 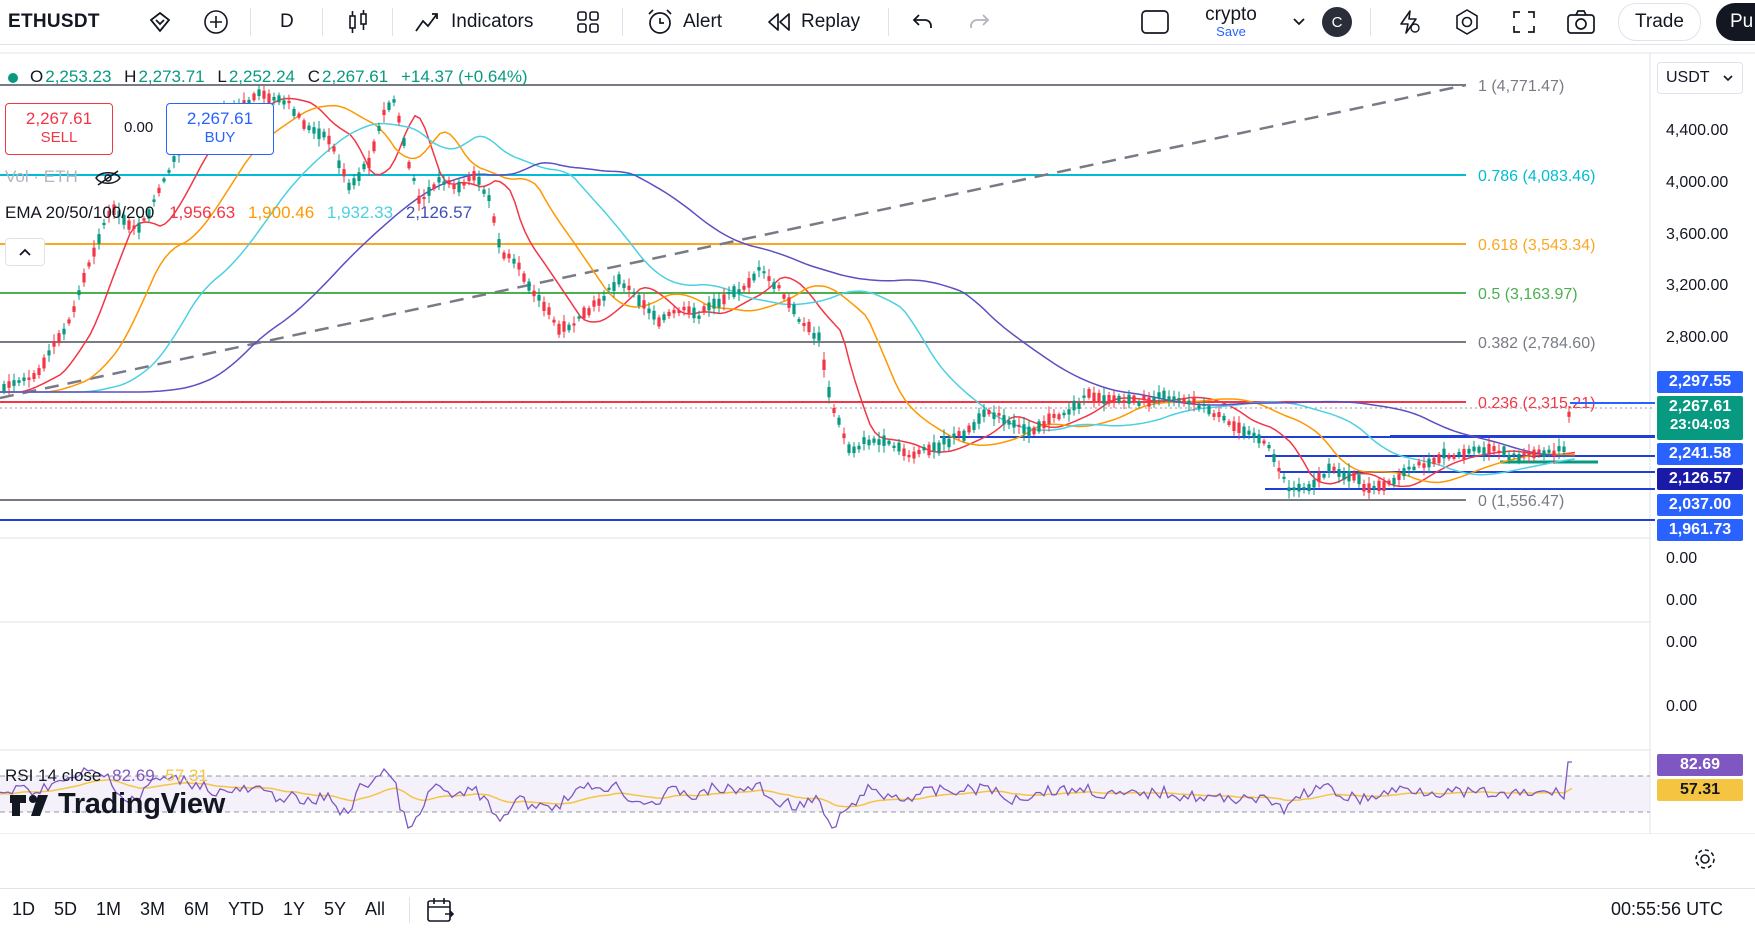 What do you see at coordinates (1467, 22) in the screenshot?
I see `settings-gear-icon` at bounding box center [1467, 22].